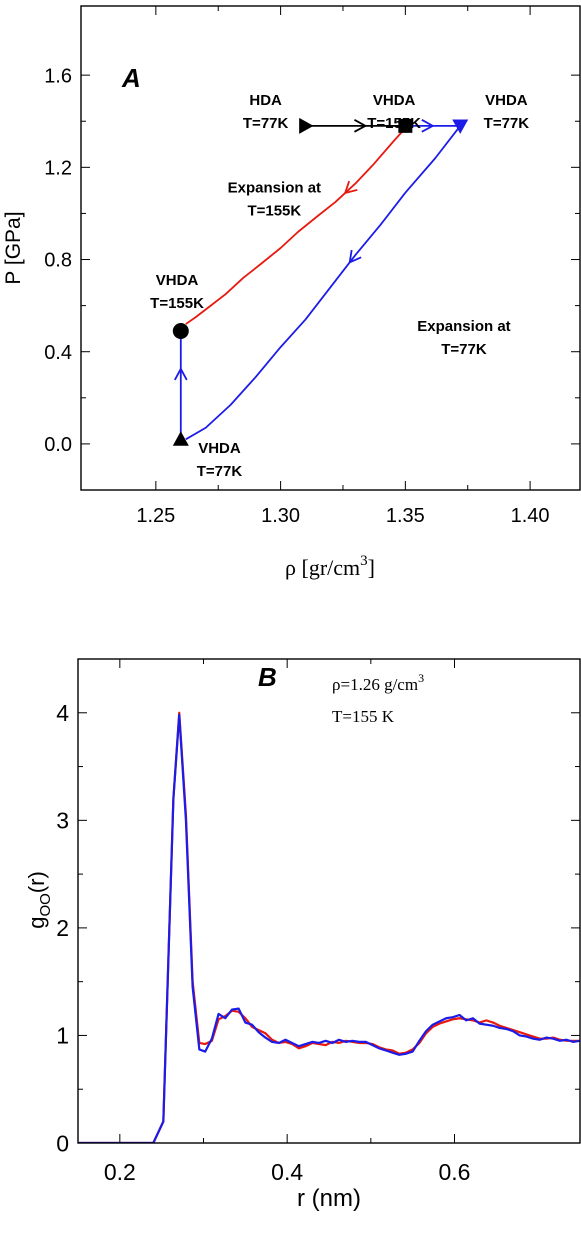 This screenshot has height=1234, width=581. I want to click on panel-a-marker-triangle-right, so click(306, 125).